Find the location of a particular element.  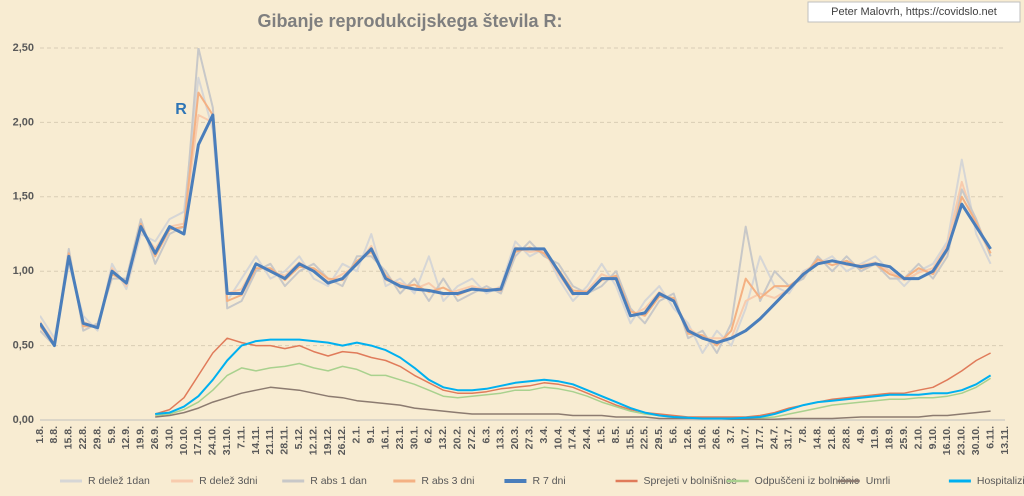

x-tick-label: 13.2. is located at coordinates (443, 437).